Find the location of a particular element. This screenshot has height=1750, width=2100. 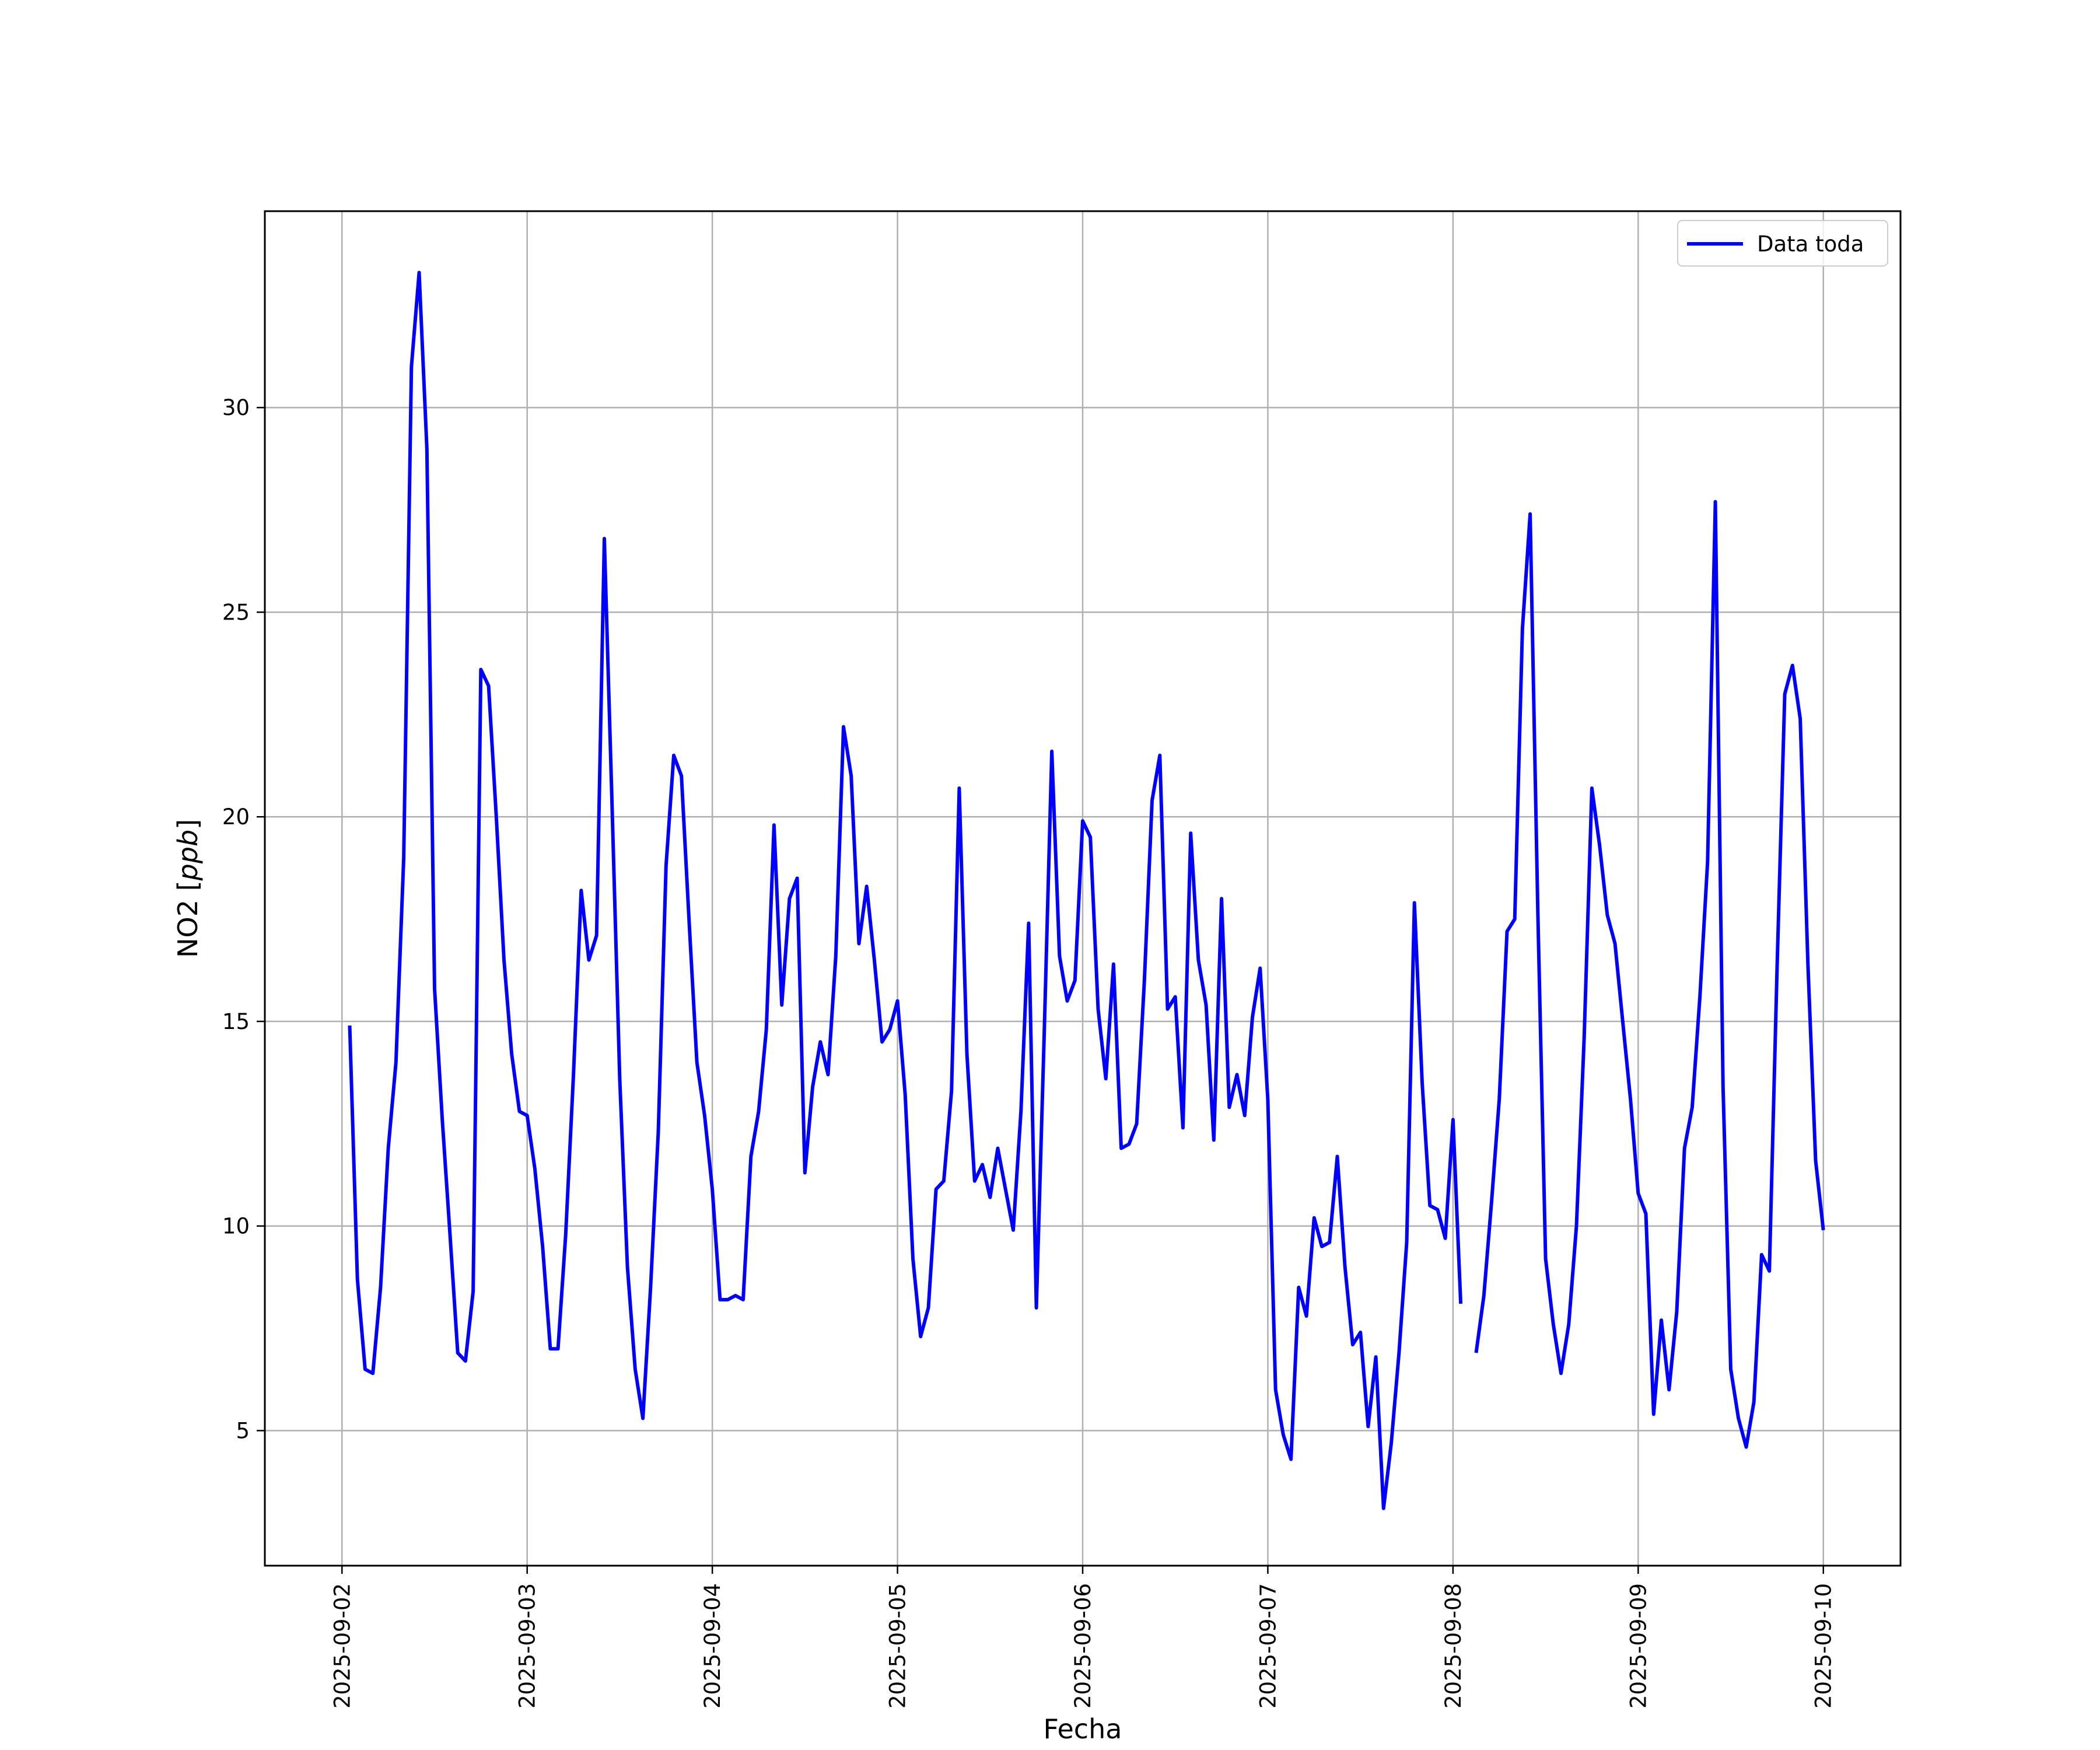

series-line-segment is located at coordinates (1650, 974).